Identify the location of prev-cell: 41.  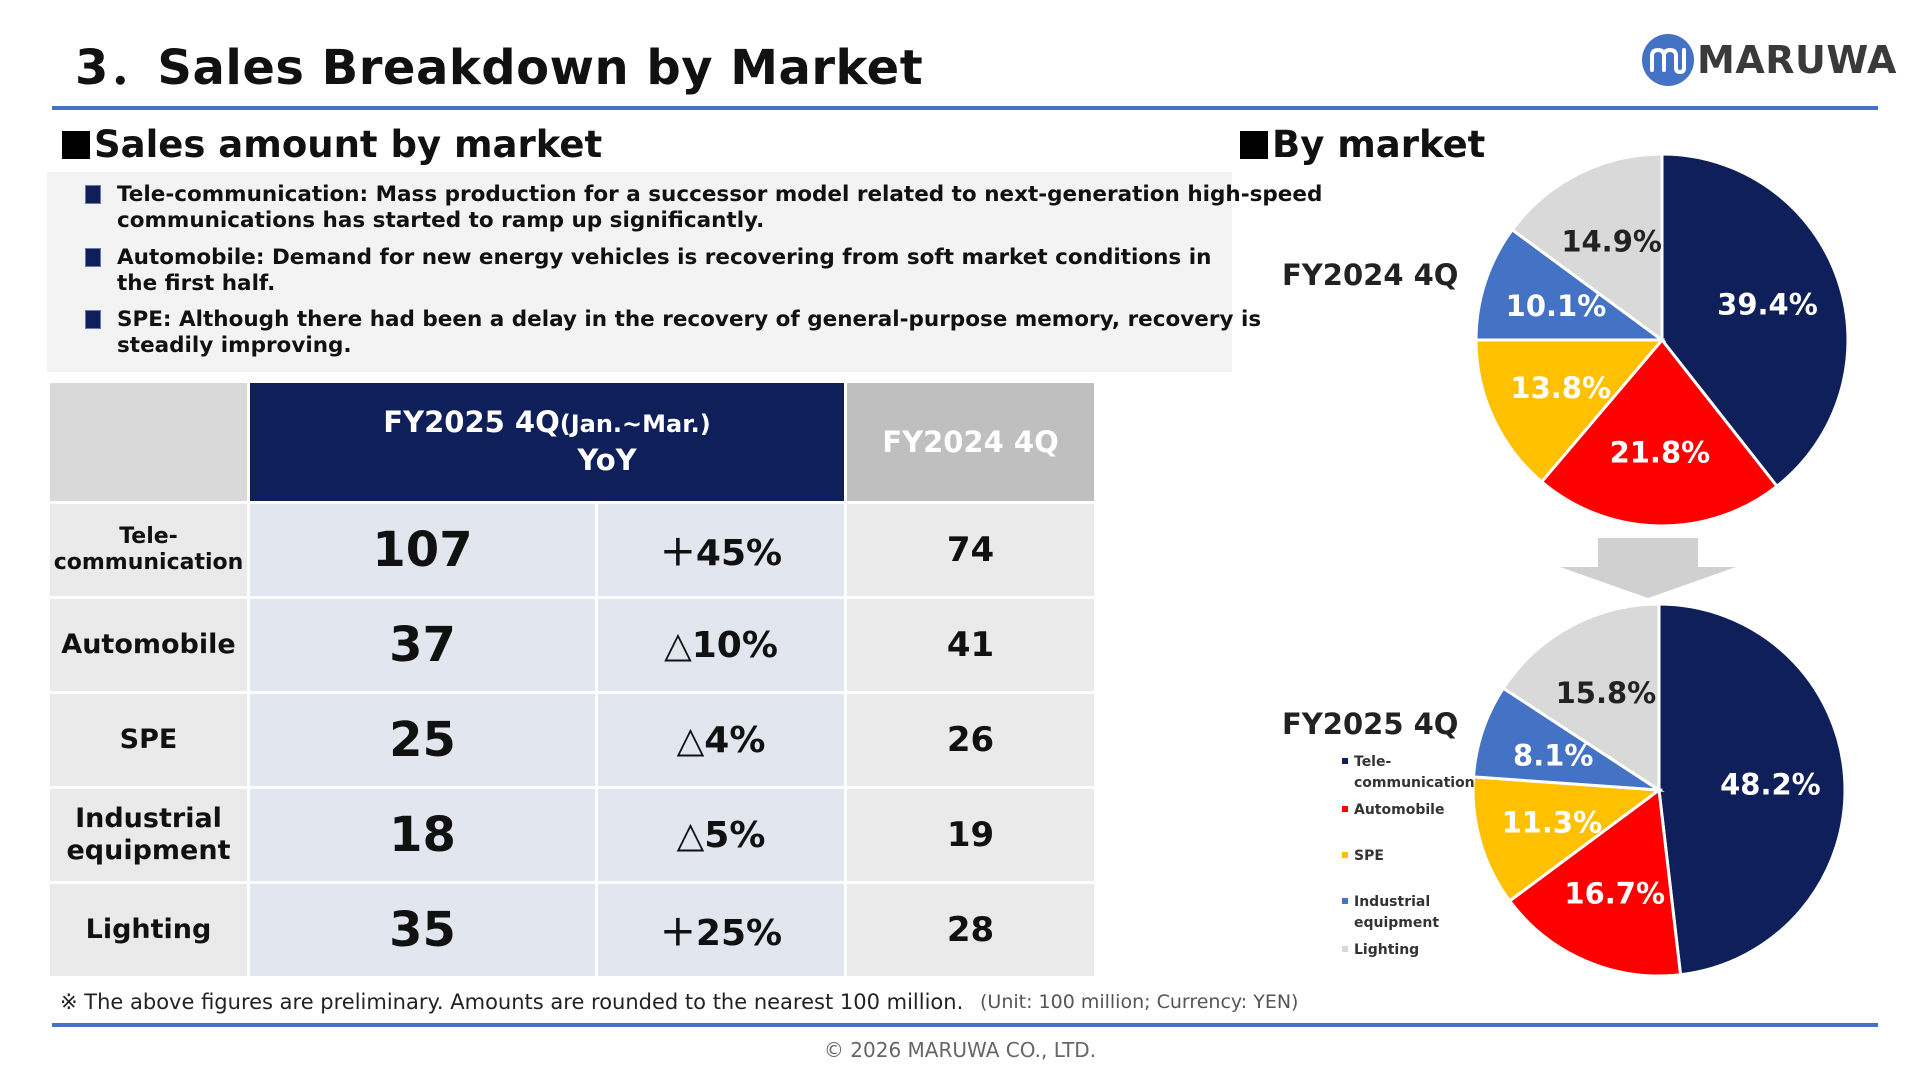
(970, 645).